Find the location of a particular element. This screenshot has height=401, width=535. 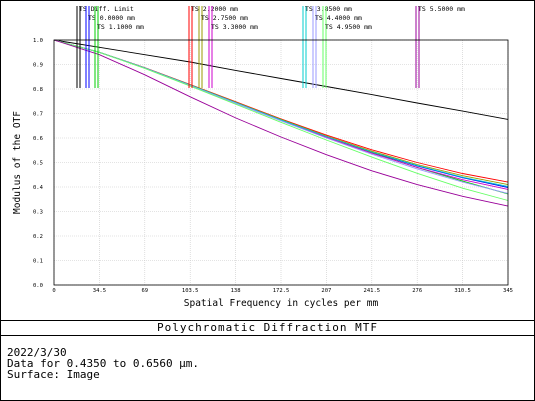

y-tick-label: 1.0 is located at coordinates (38, 41).